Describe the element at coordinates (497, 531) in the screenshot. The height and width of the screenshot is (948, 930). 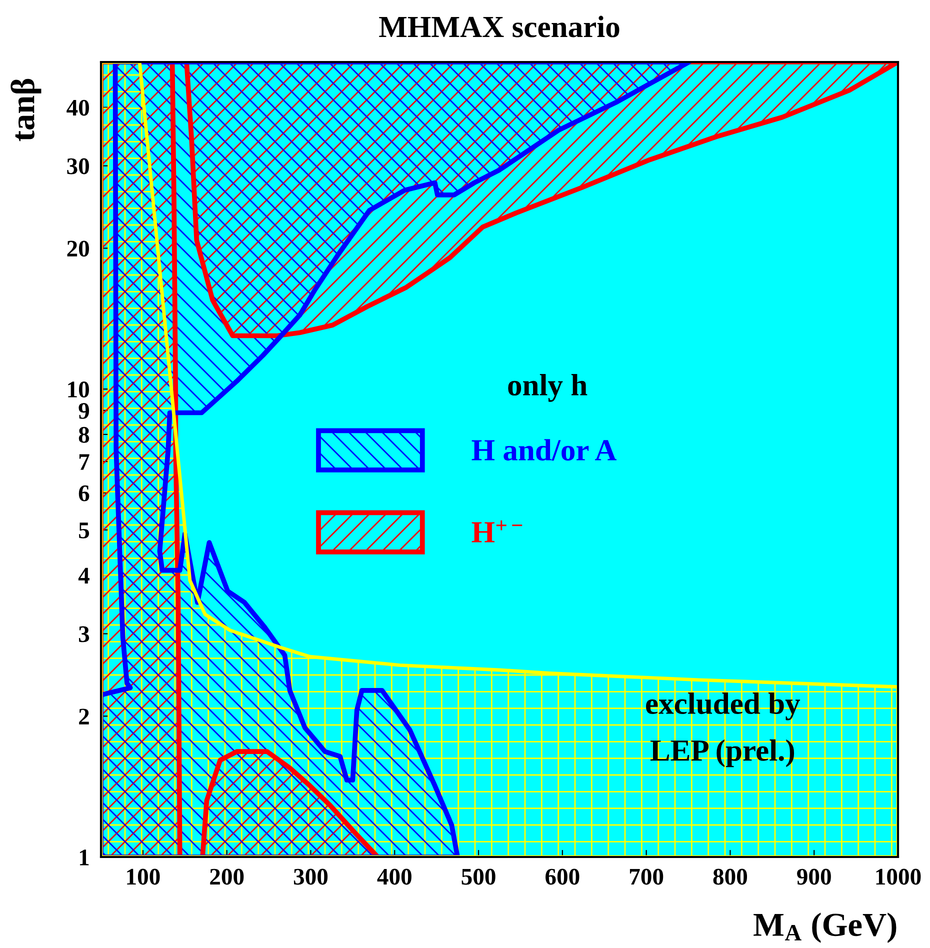
I see `legend-label: H$^{+−}$` at that location.